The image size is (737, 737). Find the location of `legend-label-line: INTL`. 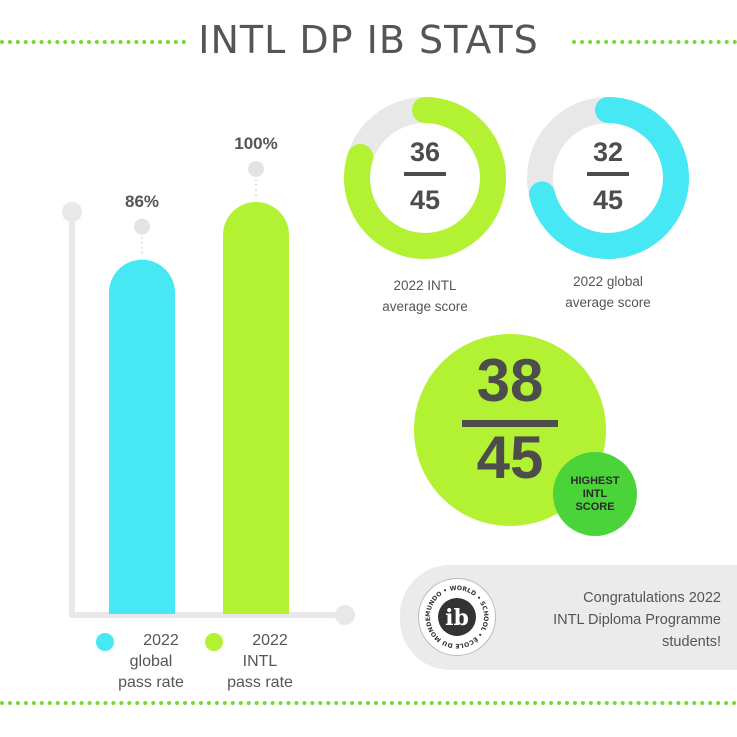

legend-label-line: INTL is located at coordinates (260, 661).